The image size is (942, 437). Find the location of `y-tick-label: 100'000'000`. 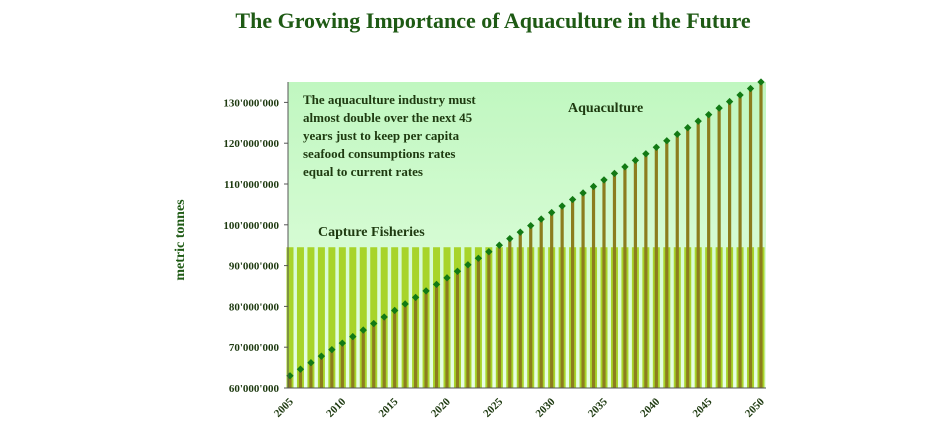

y-tick-label: 100'000'000 is located at coordinates (251, 226).